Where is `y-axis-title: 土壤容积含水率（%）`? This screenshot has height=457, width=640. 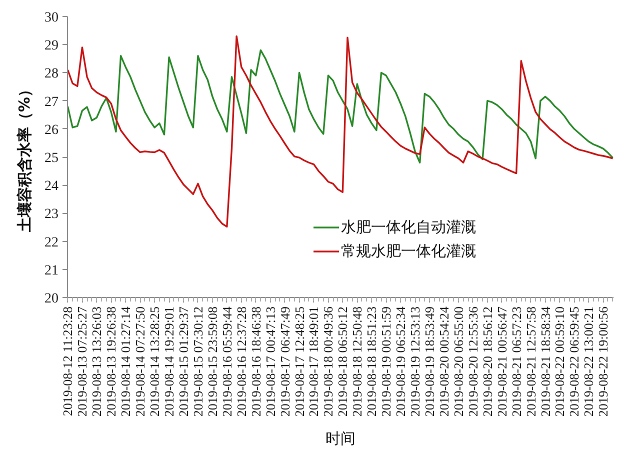 y-axis-title: 土壤容积含水率（%） is located at coordinates (25, 158).